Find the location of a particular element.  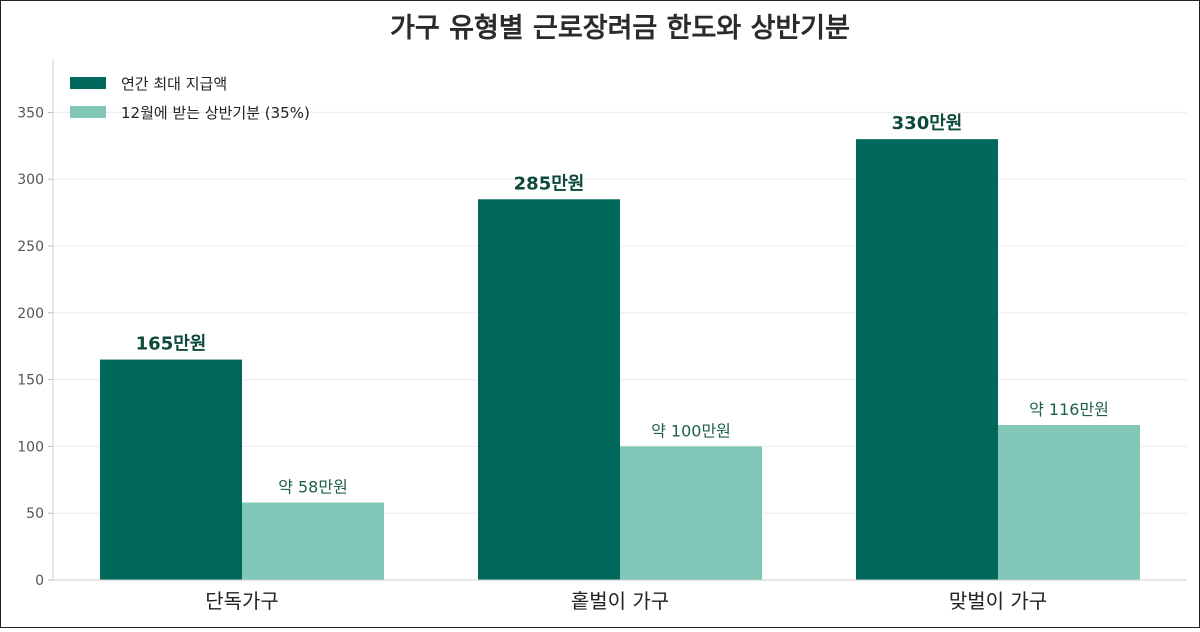

data-label-annual: 330만원 is located at coordinates (927, 123).